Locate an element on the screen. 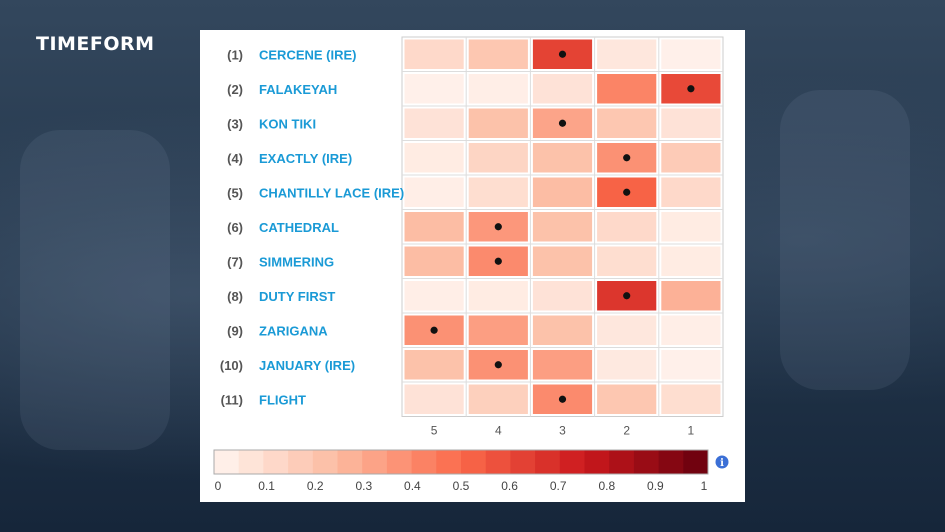 The image size is (945, 532). heatmap-cell: ZARIGANA / 2: 0.06 is located at coordinates (627, 330).